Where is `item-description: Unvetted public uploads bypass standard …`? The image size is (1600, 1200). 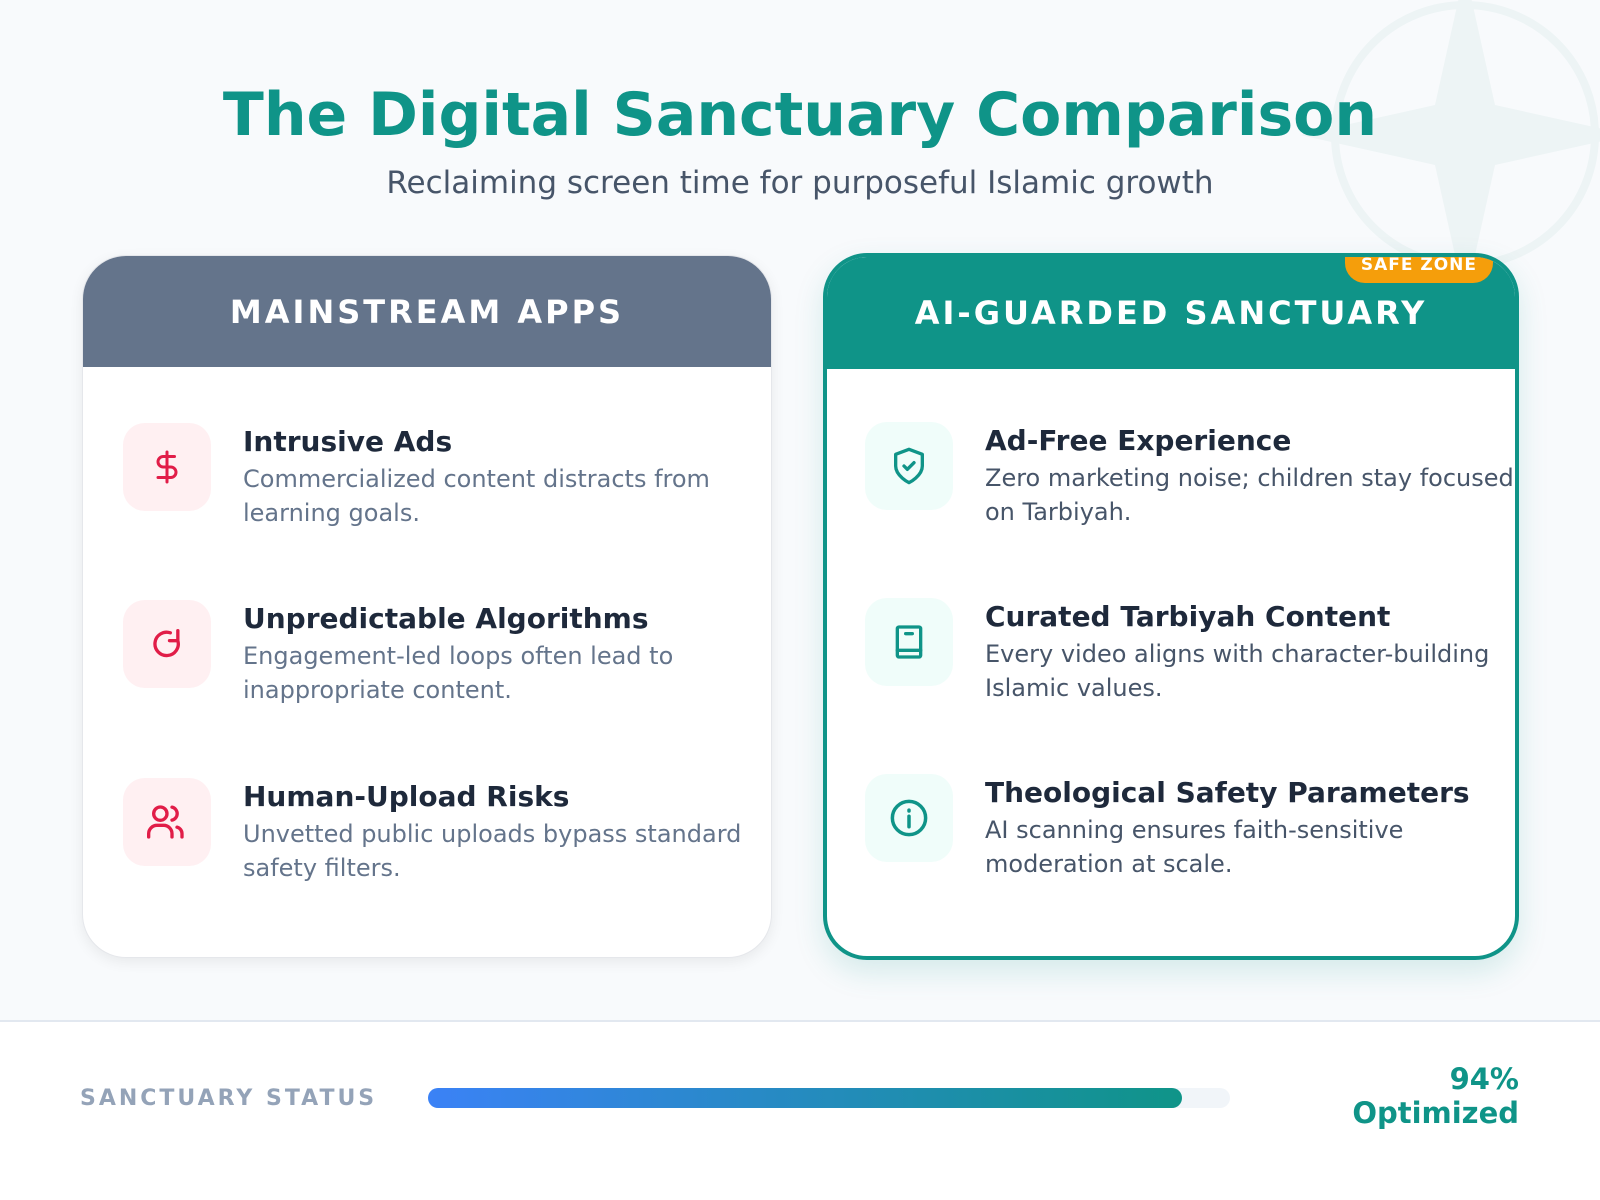
item-description: Unvetted public uploads bypass standard … is located at coordinates (492, 851).